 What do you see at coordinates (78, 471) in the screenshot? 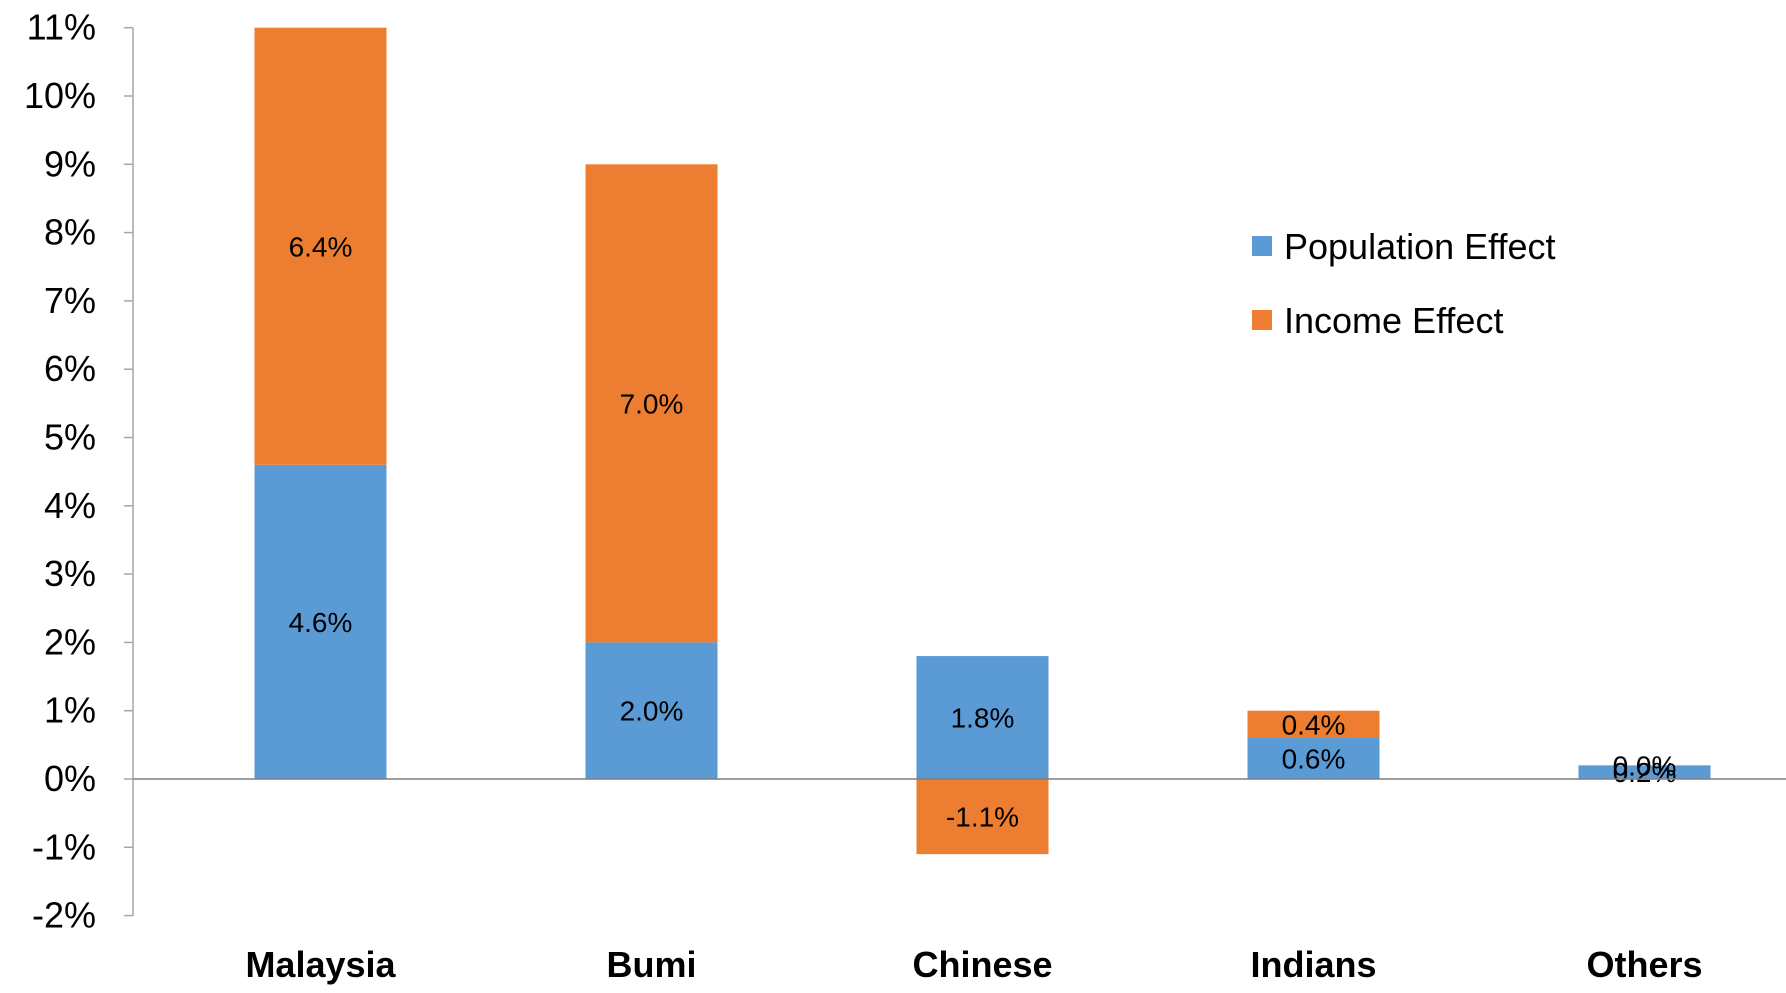
I see `y-axis-ticks: -2% -1% 0% 1% 2% 3% 4% 5% 6% 7% 8% 9% 10% 11%` at bounding box center [78, 471].